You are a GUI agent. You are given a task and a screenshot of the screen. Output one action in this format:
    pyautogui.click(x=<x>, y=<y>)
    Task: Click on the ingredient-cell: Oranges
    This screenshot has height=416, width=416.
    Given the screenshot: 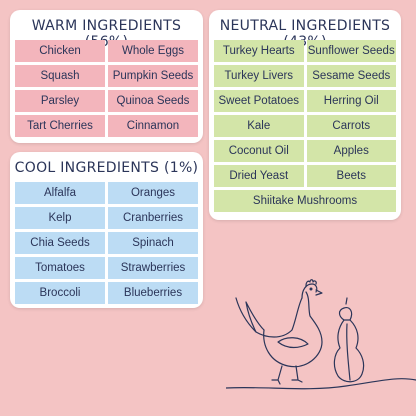 What is the action you would take?
    pyautogui.click(x=153, y=193)
    